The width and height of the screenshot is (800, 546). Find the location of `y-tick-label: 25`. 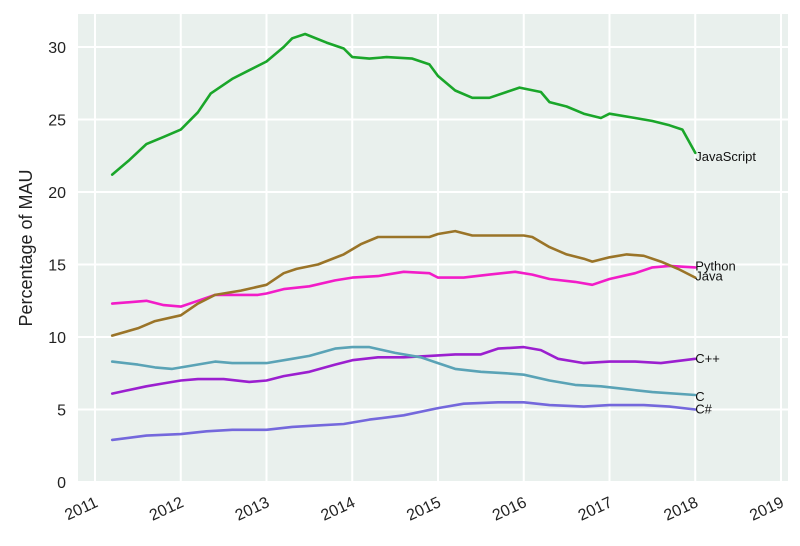

y-tick-label: 25 is located at coordinates (57, 121).